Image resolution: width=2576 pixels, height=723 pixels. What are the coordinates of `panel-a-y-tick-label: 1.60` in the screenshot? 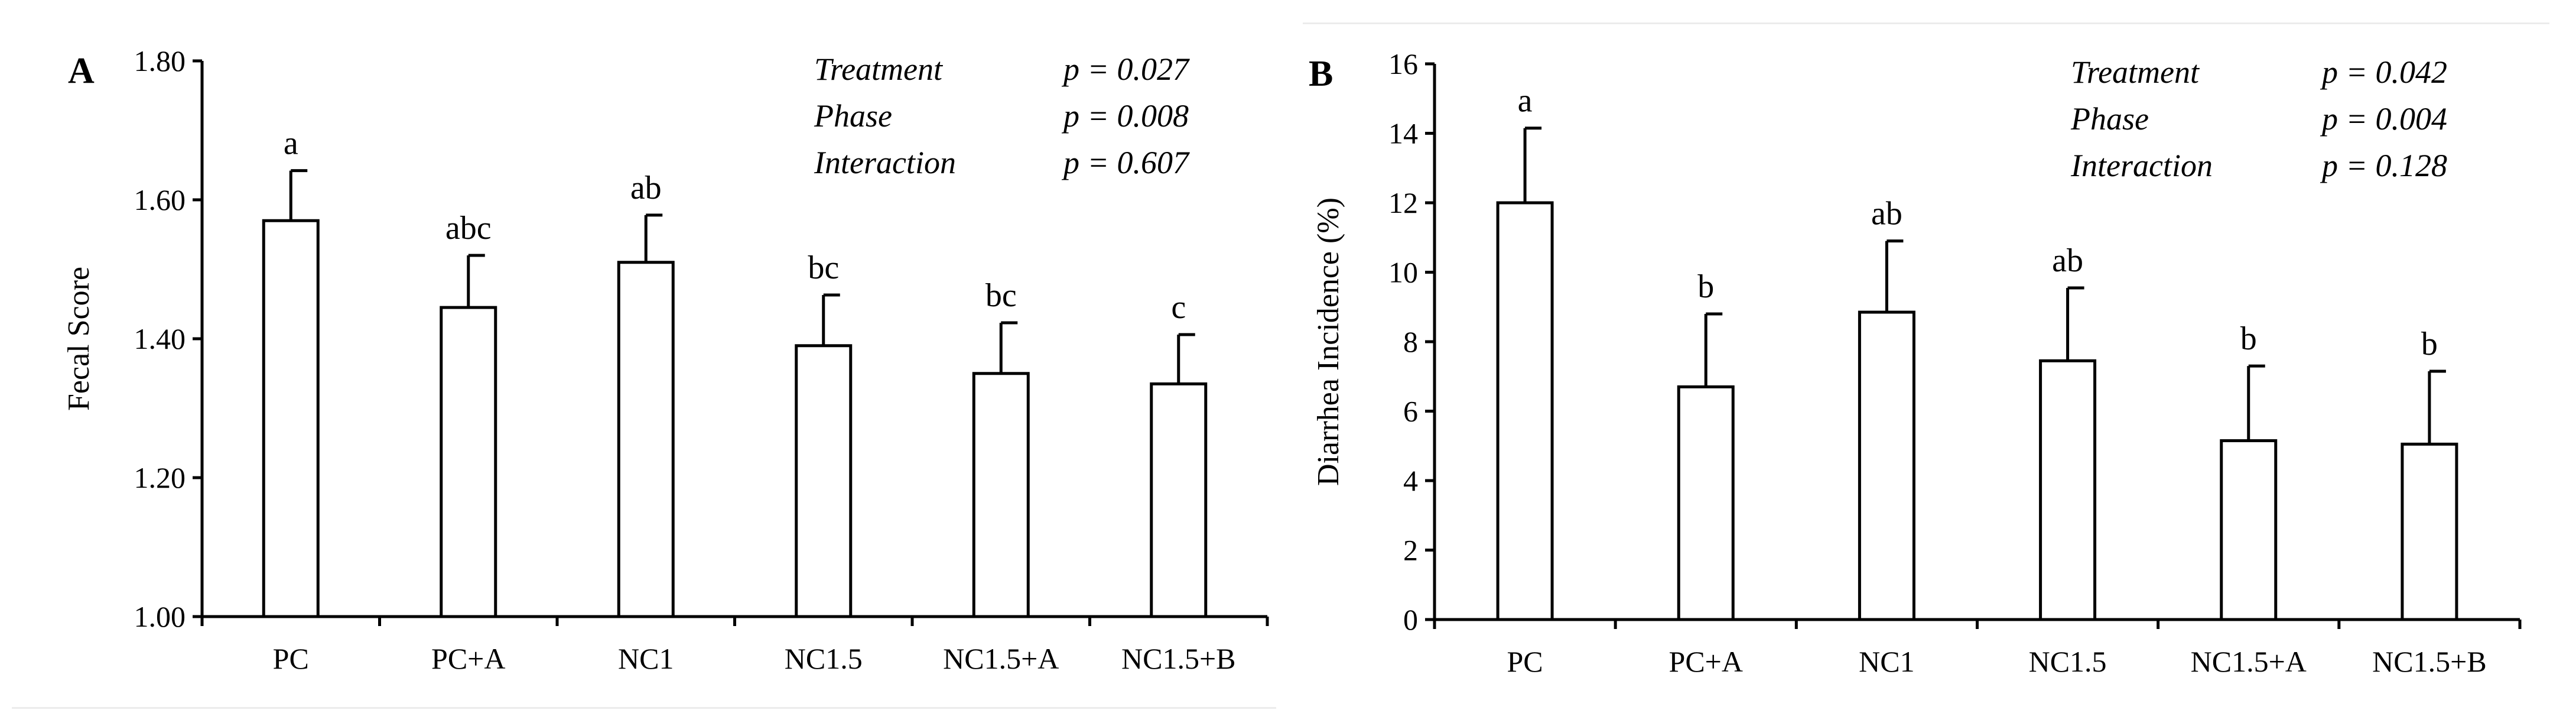 It's located at (160, 199).